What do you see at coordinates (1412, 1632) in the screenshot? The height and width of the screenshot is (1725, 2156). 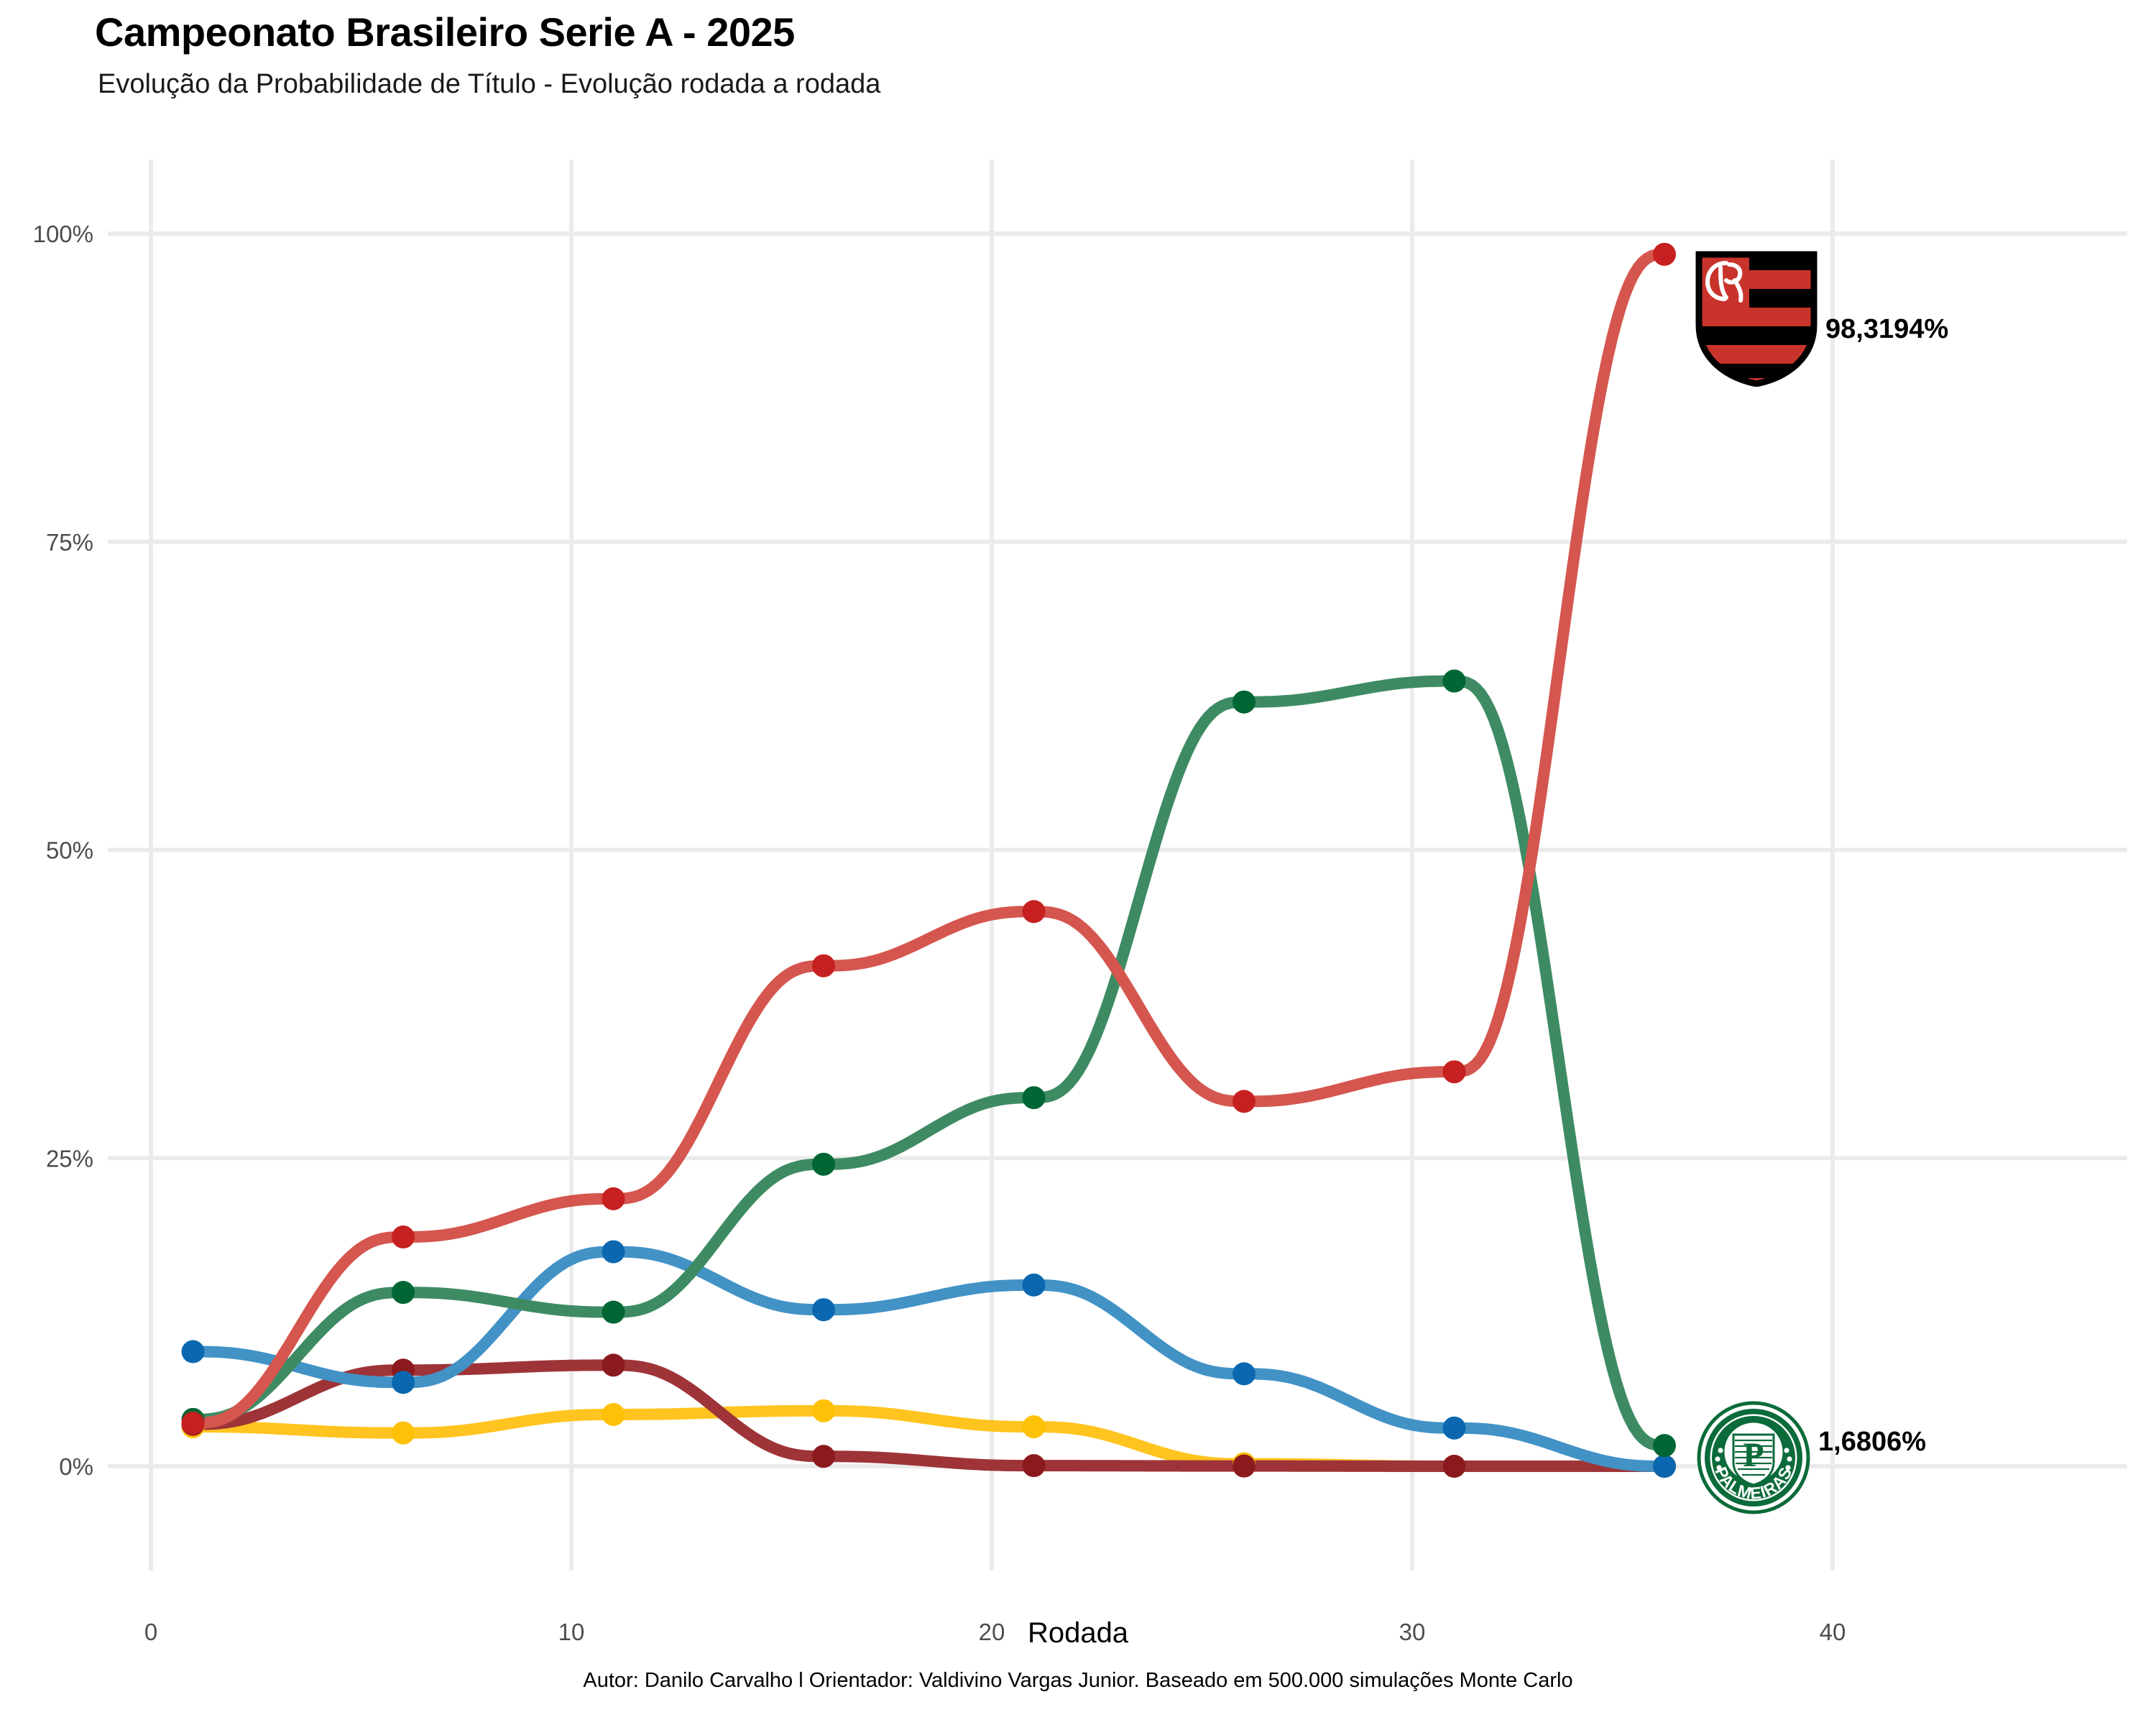 I see `x-axis-tick-label: 30` at bounding box center [1412, 1632].